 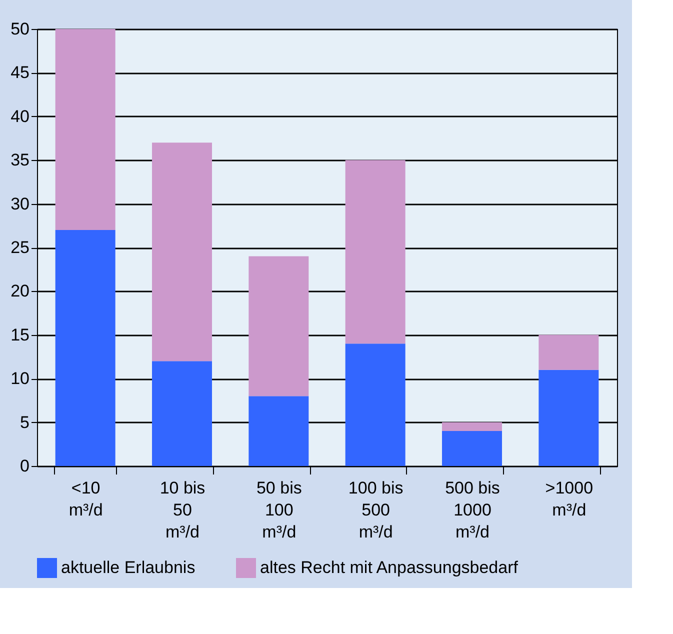 I want to click on x-tick-label: <10 m³/d, so click(x=85, y=499).